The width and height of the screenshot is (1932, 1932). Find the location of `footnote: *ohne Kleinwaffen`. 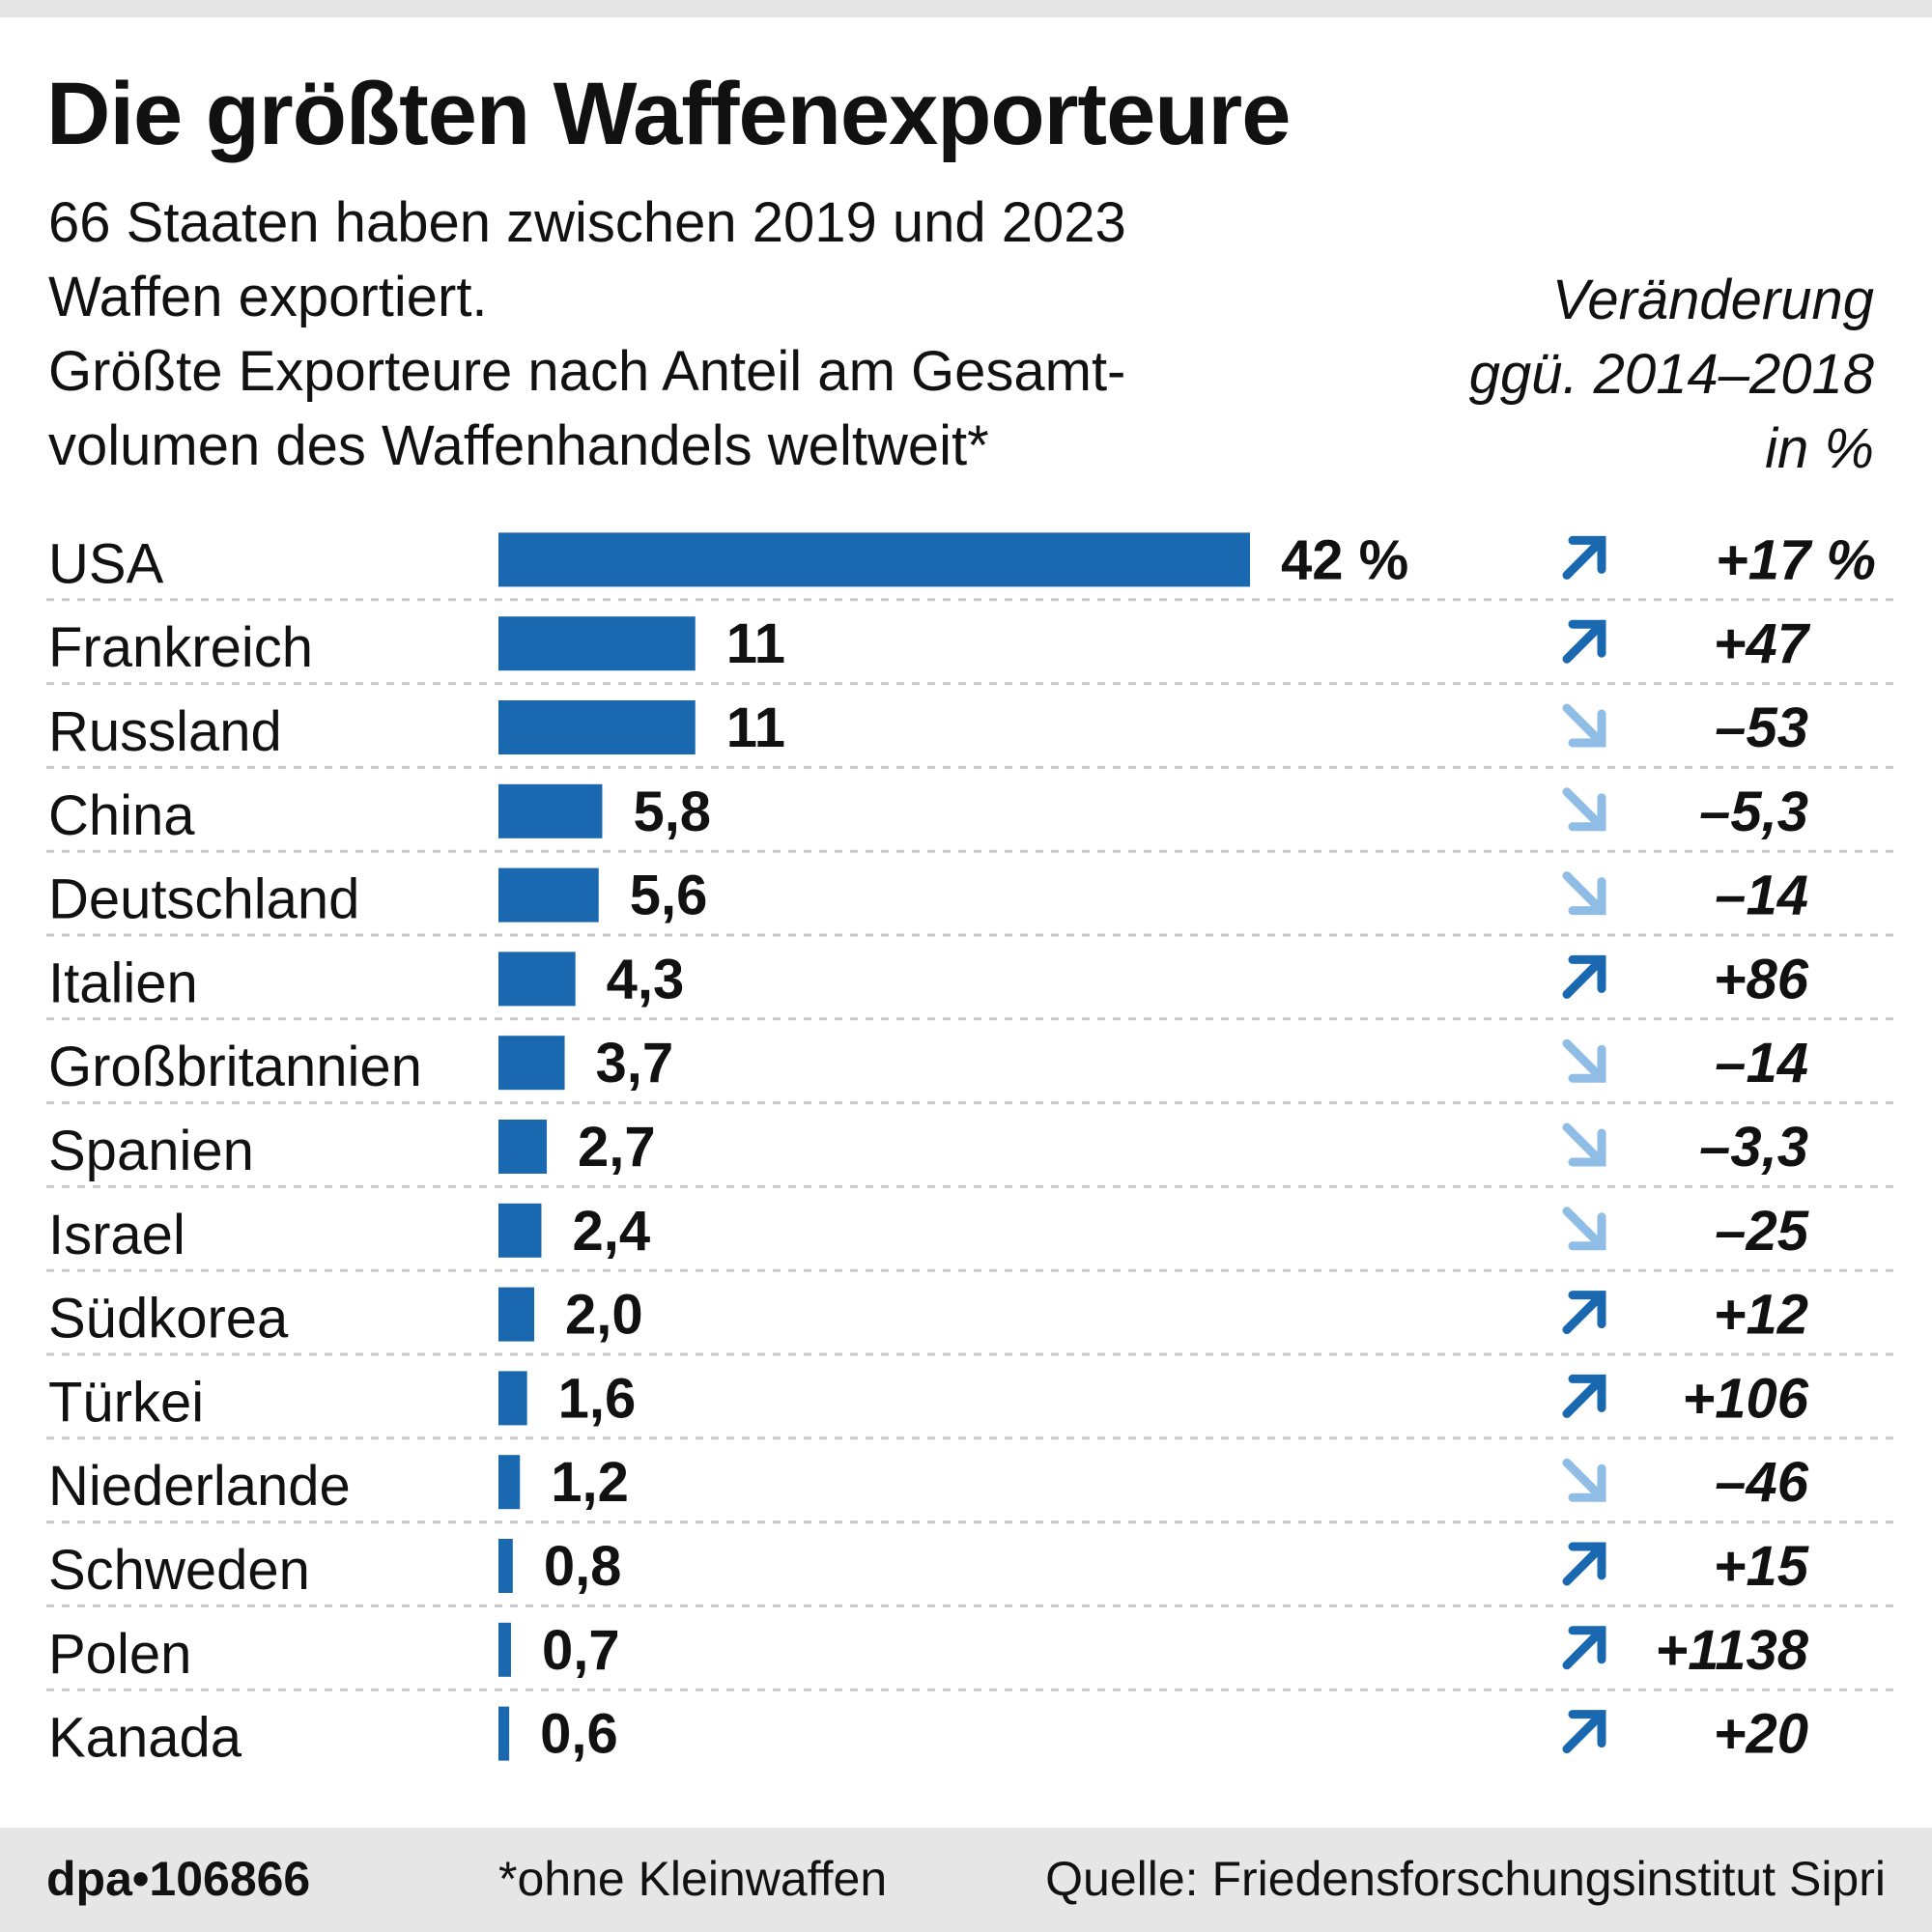

footnote: *ohne Kleinwaffen is located at coordinates (693, 1879).